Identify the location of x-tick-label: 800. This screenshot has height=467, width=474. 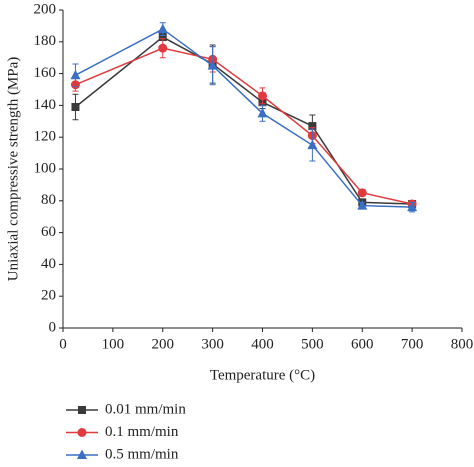
(462, 344).